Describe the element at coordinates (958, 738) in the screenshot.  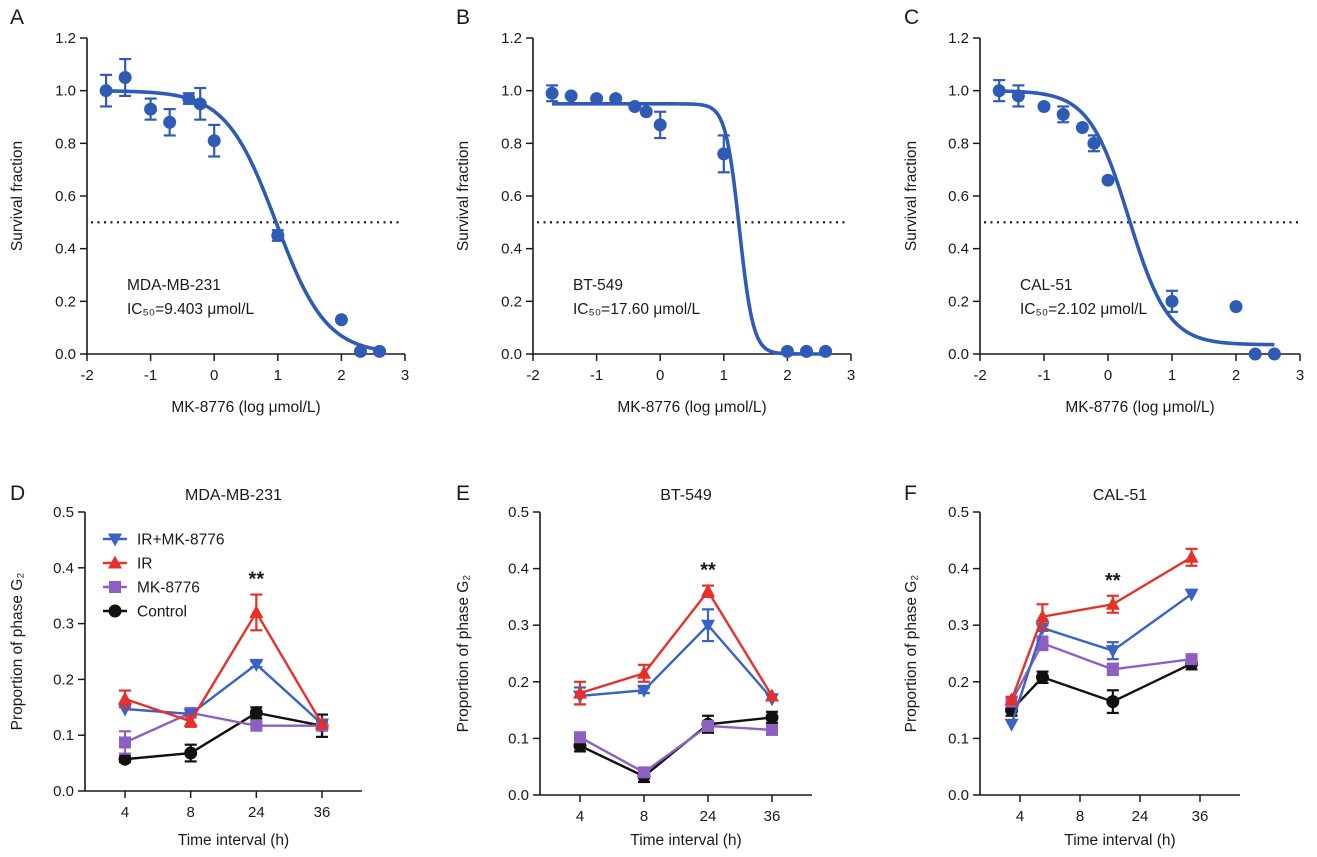
I see `y-tick-label: 0.1` at that location.